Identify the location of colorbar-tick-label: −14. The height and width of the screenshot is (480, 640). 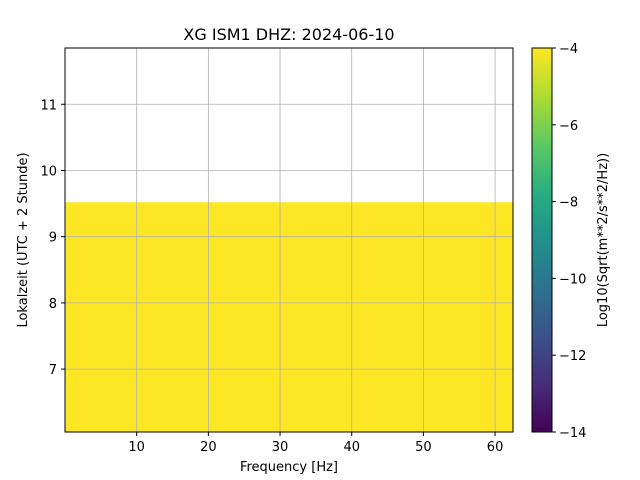
(572, 433).